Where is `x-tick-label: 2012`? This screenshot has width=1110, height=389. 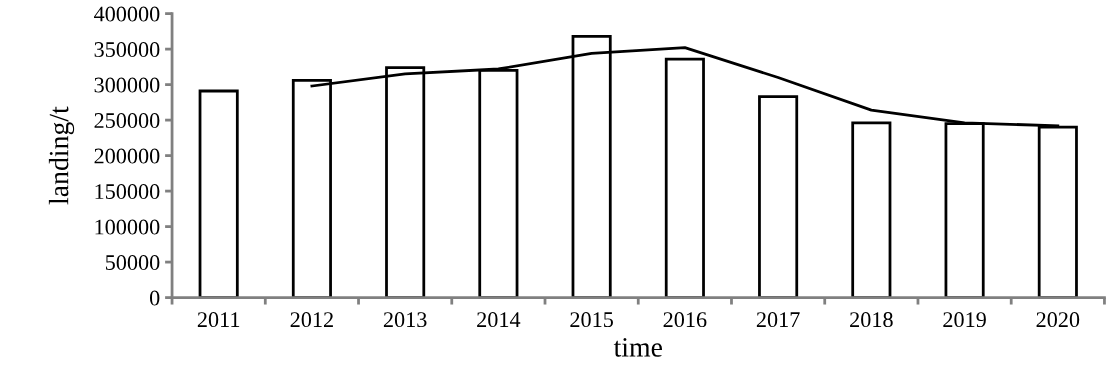
x-tick-label: 2012 is located at coordinates (311, 320).